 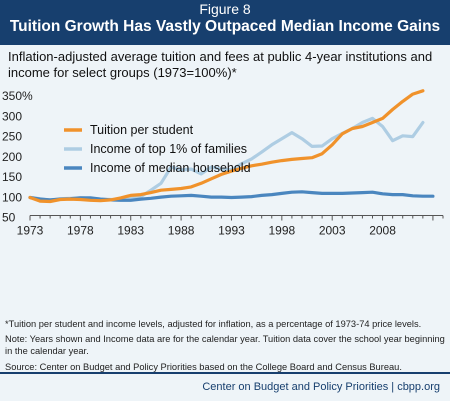 I want to click on x-tick-label: 1988, so click(x=181, y=231).